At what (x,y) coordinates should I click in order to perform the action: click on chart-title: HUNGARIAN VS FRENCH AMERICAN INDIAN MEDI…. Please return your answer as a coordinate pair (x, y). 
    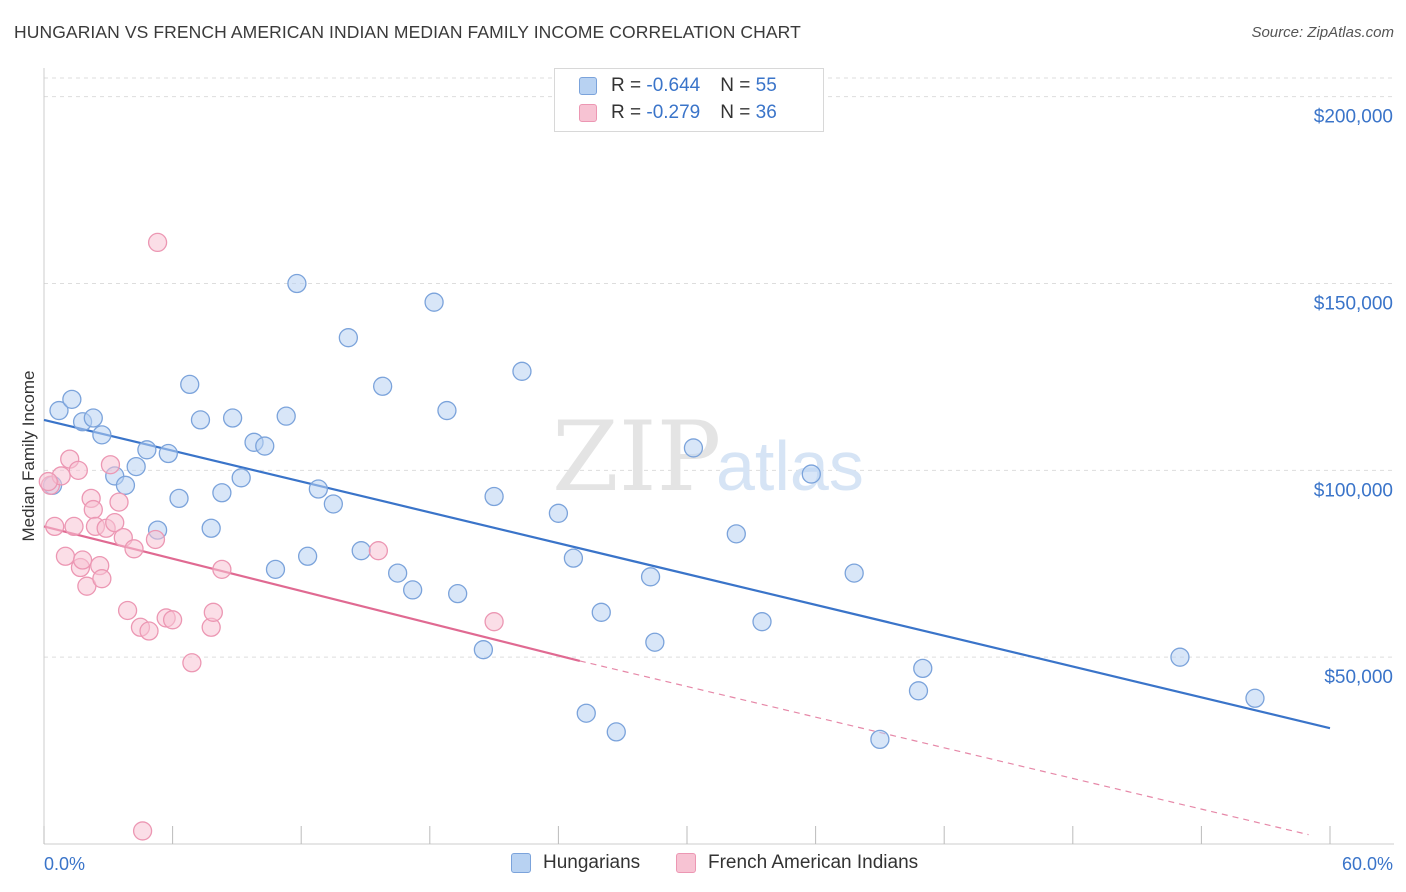
    Looking at the image, I should click on (407, 32).